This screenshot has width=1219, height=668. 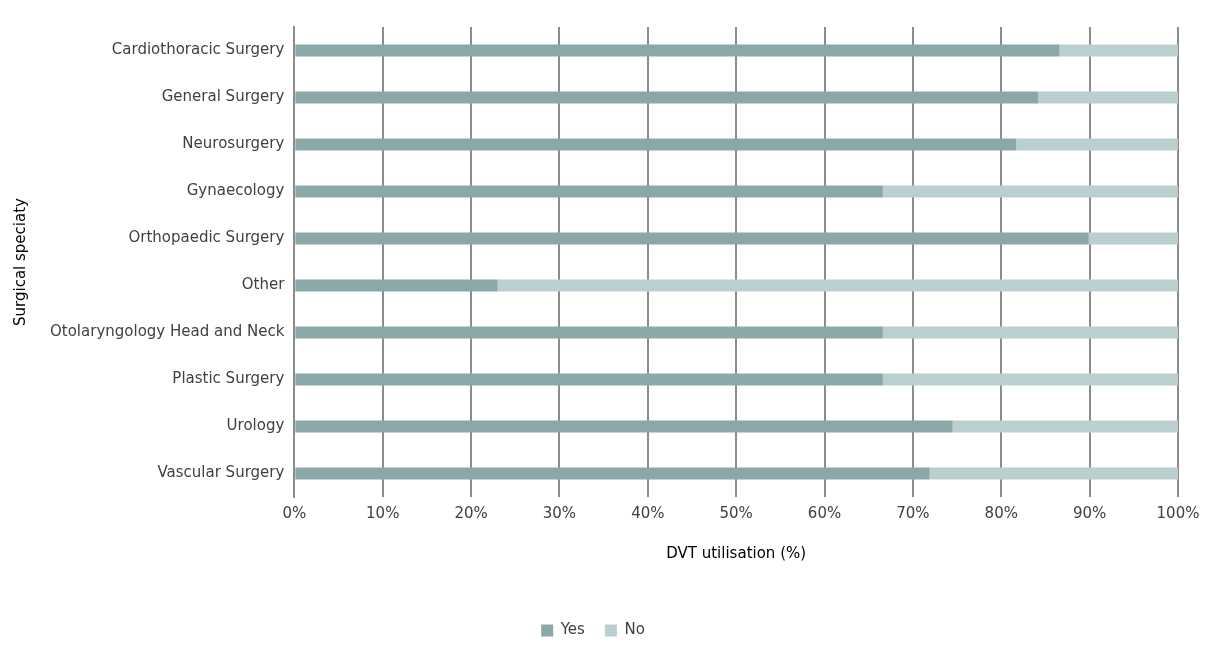 What do you see at coordinates (19, 261) in the screenshot?
I see `y-axis-title: Surgical speciaty` at bounding box center [19, 261].